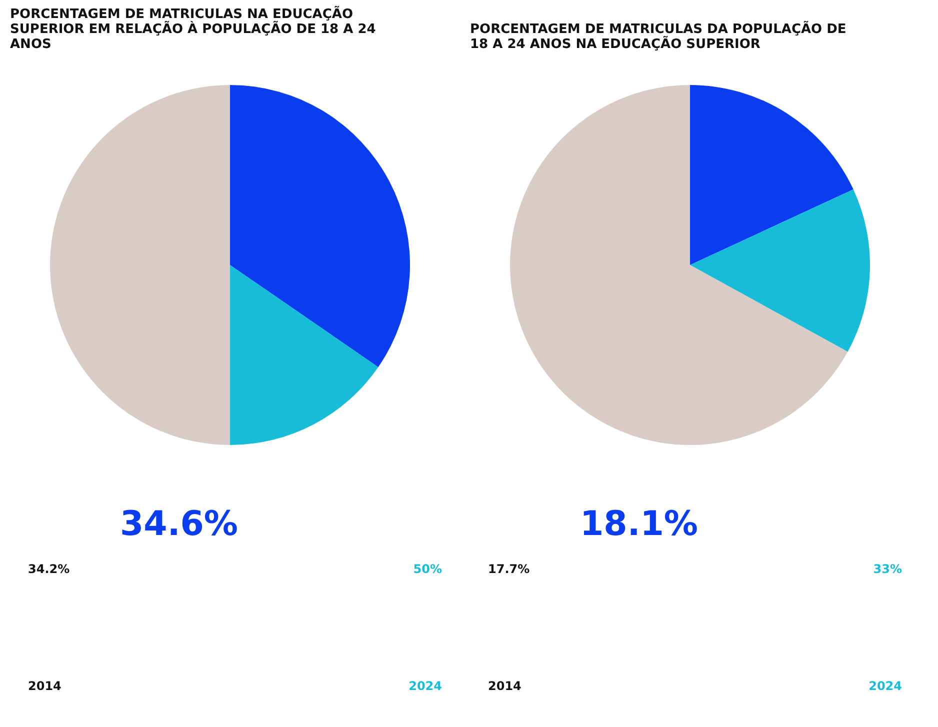  What do you see at coordinates (509, 569) in the screenshot?
I see `text: 17.7%` at bounding box center [509, 569].